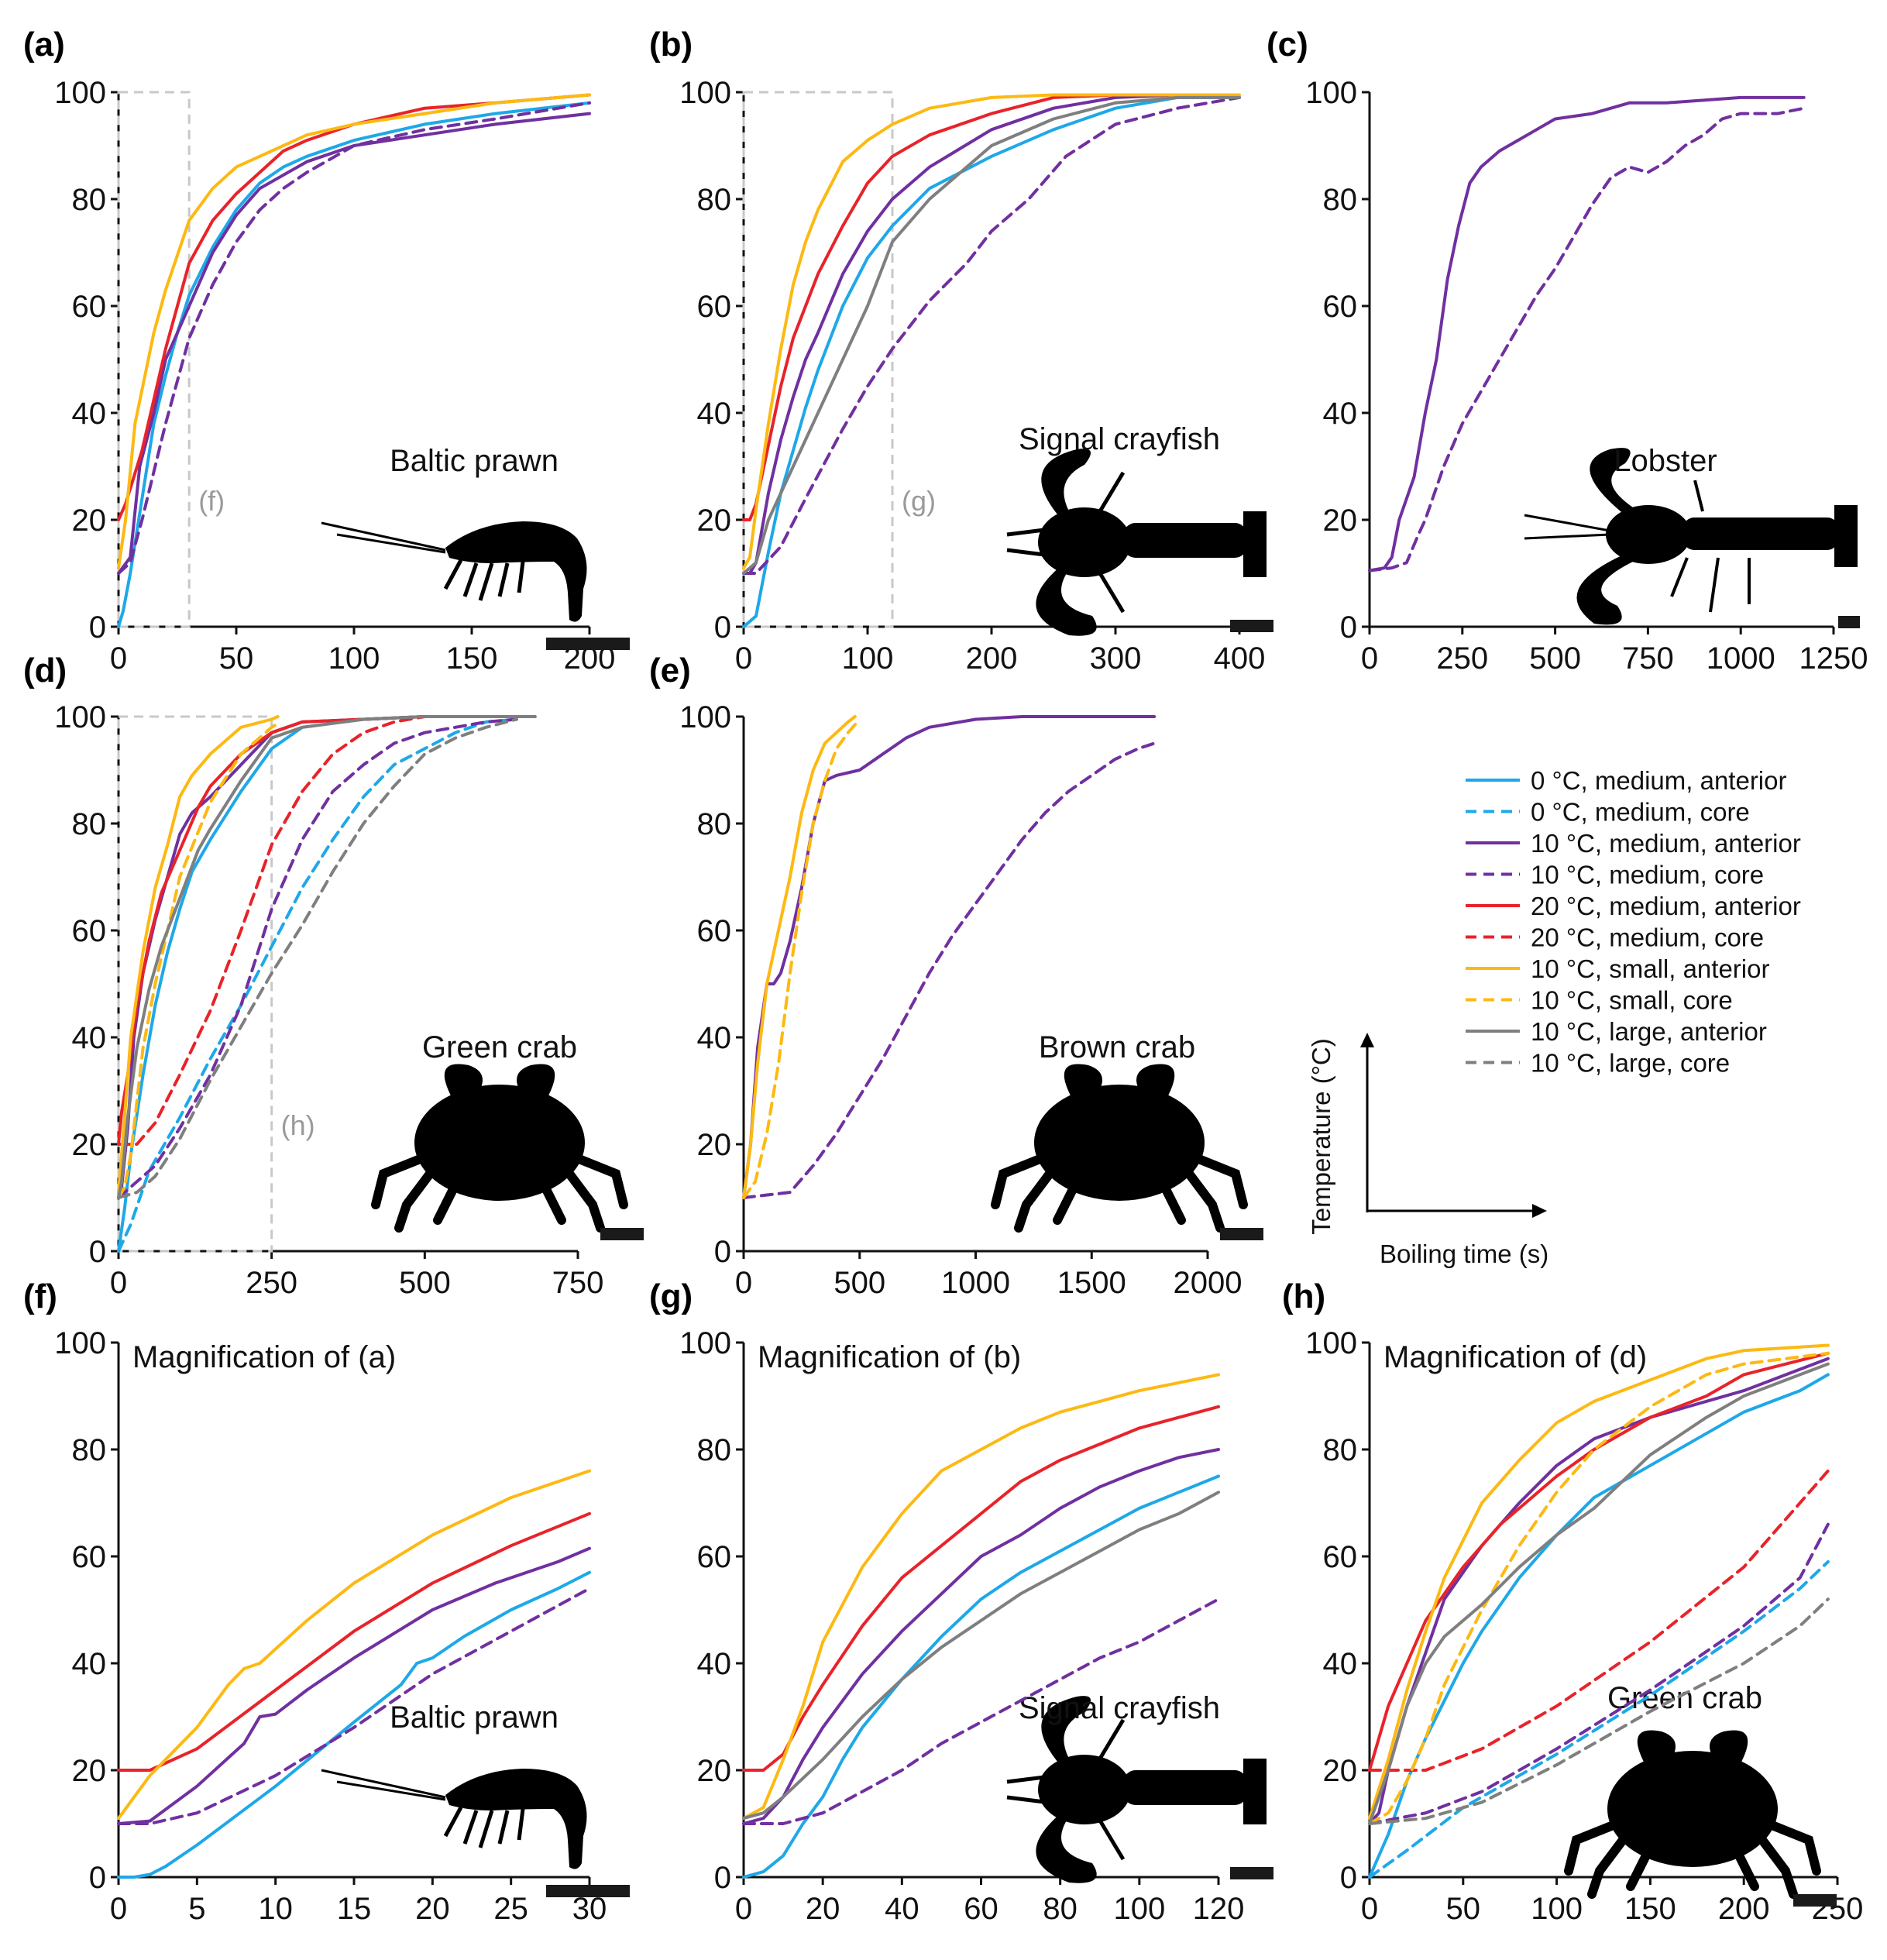  What do you see at coordinates (264, 1357) in the screenshot?
I see `panel-title: Magnification of (a)` at bounding box center [264, 1357].